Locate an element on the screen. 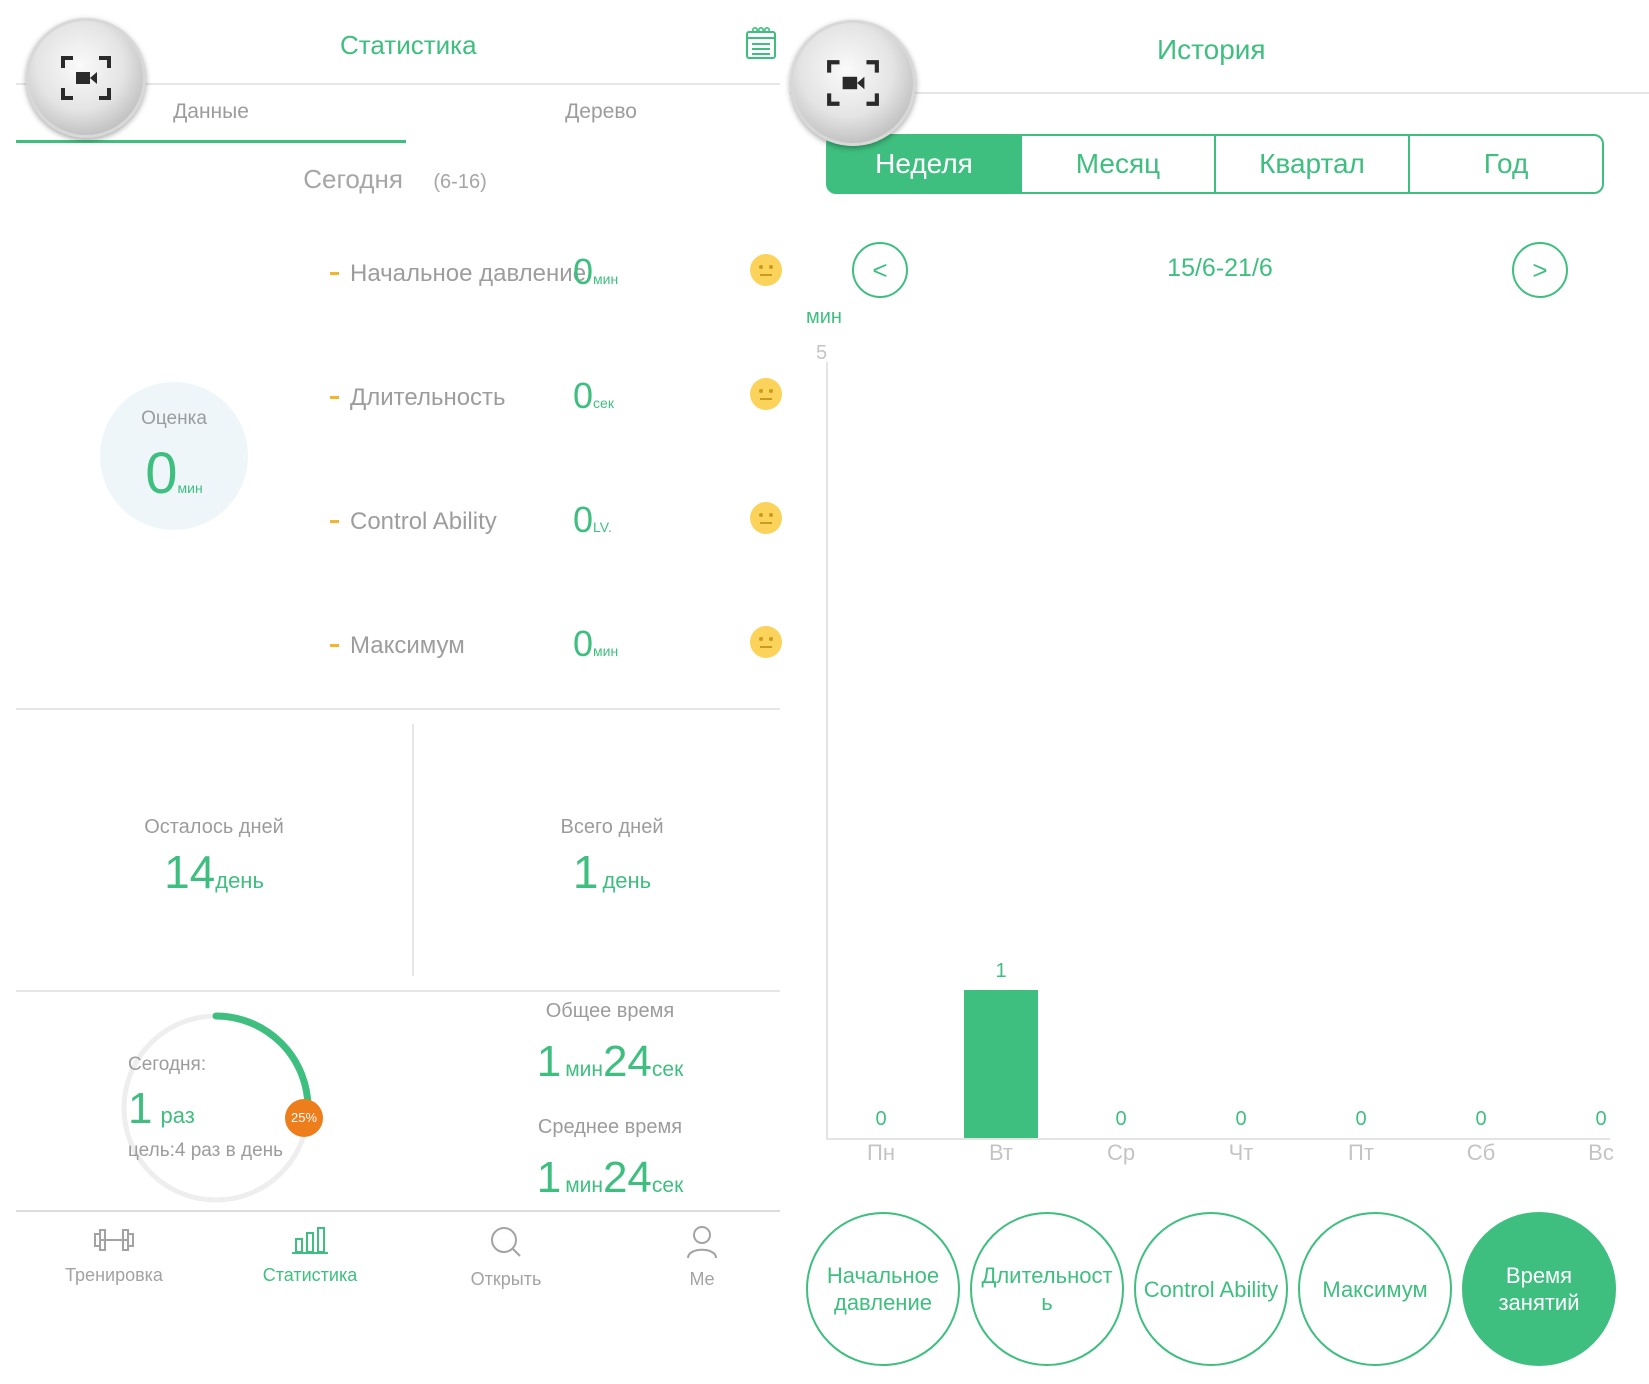 The image size is (1649, 1384). screen-record-icon is located at coordinates (853, 83).